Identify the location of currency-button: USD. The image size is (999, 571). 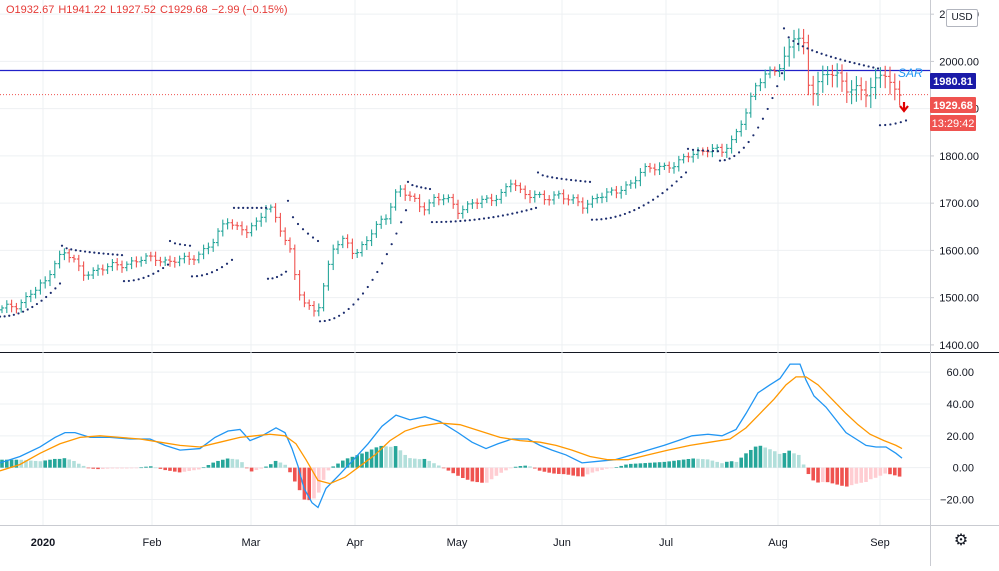
(962, 18).